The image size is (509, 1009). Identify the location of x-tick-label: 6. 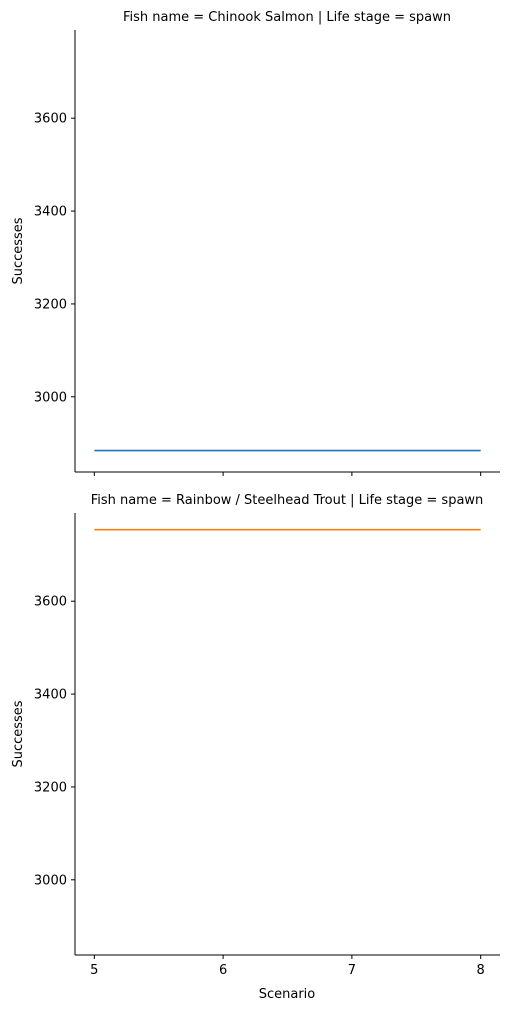
(223, 970).